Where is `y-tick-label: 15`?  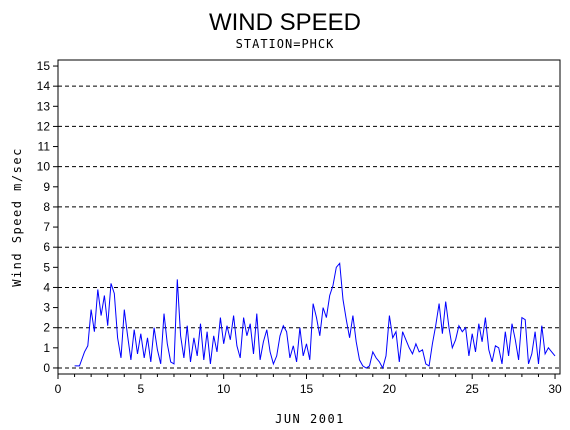
y-tick-label: 15 is located at coordinates (44, 66).